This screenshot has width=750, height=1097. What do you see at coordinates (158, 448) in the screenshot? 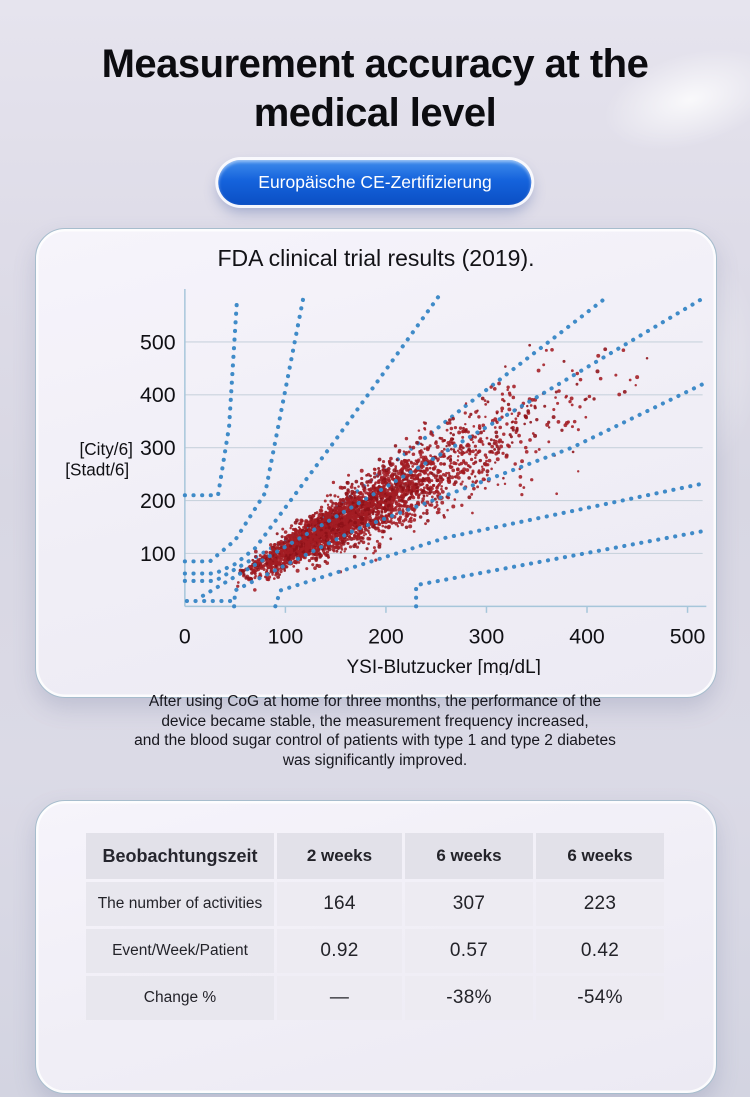
I see `y-tick-label: 300` at bounding box center [158, 448].